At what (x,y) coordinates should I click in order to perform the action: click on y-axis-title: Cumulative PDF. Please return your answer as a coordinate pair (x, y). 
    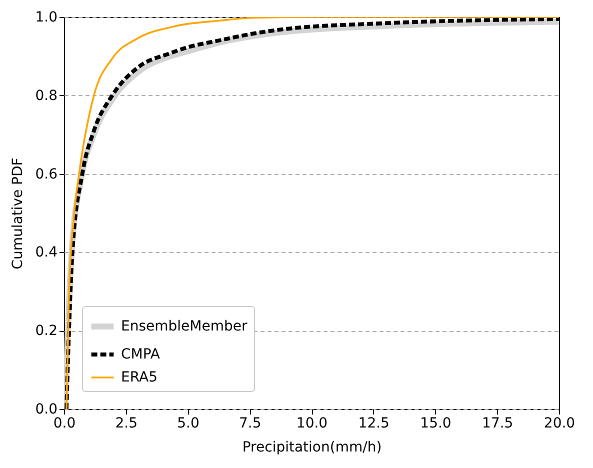
    Looking at the image, I should click on (18, 214).